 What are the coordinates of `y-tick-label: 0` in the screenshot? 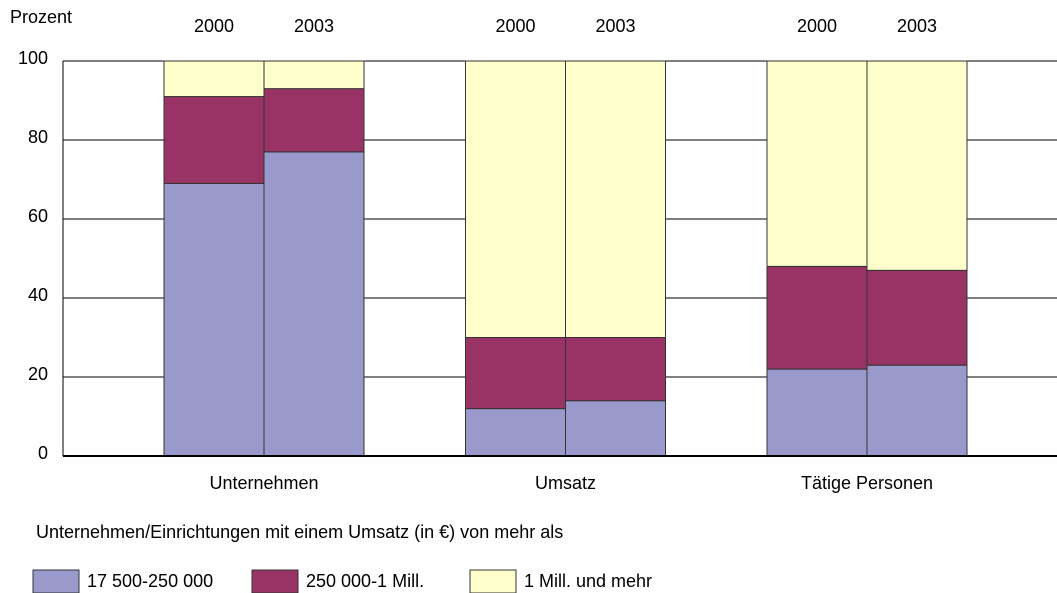 It's located at (43, 453).